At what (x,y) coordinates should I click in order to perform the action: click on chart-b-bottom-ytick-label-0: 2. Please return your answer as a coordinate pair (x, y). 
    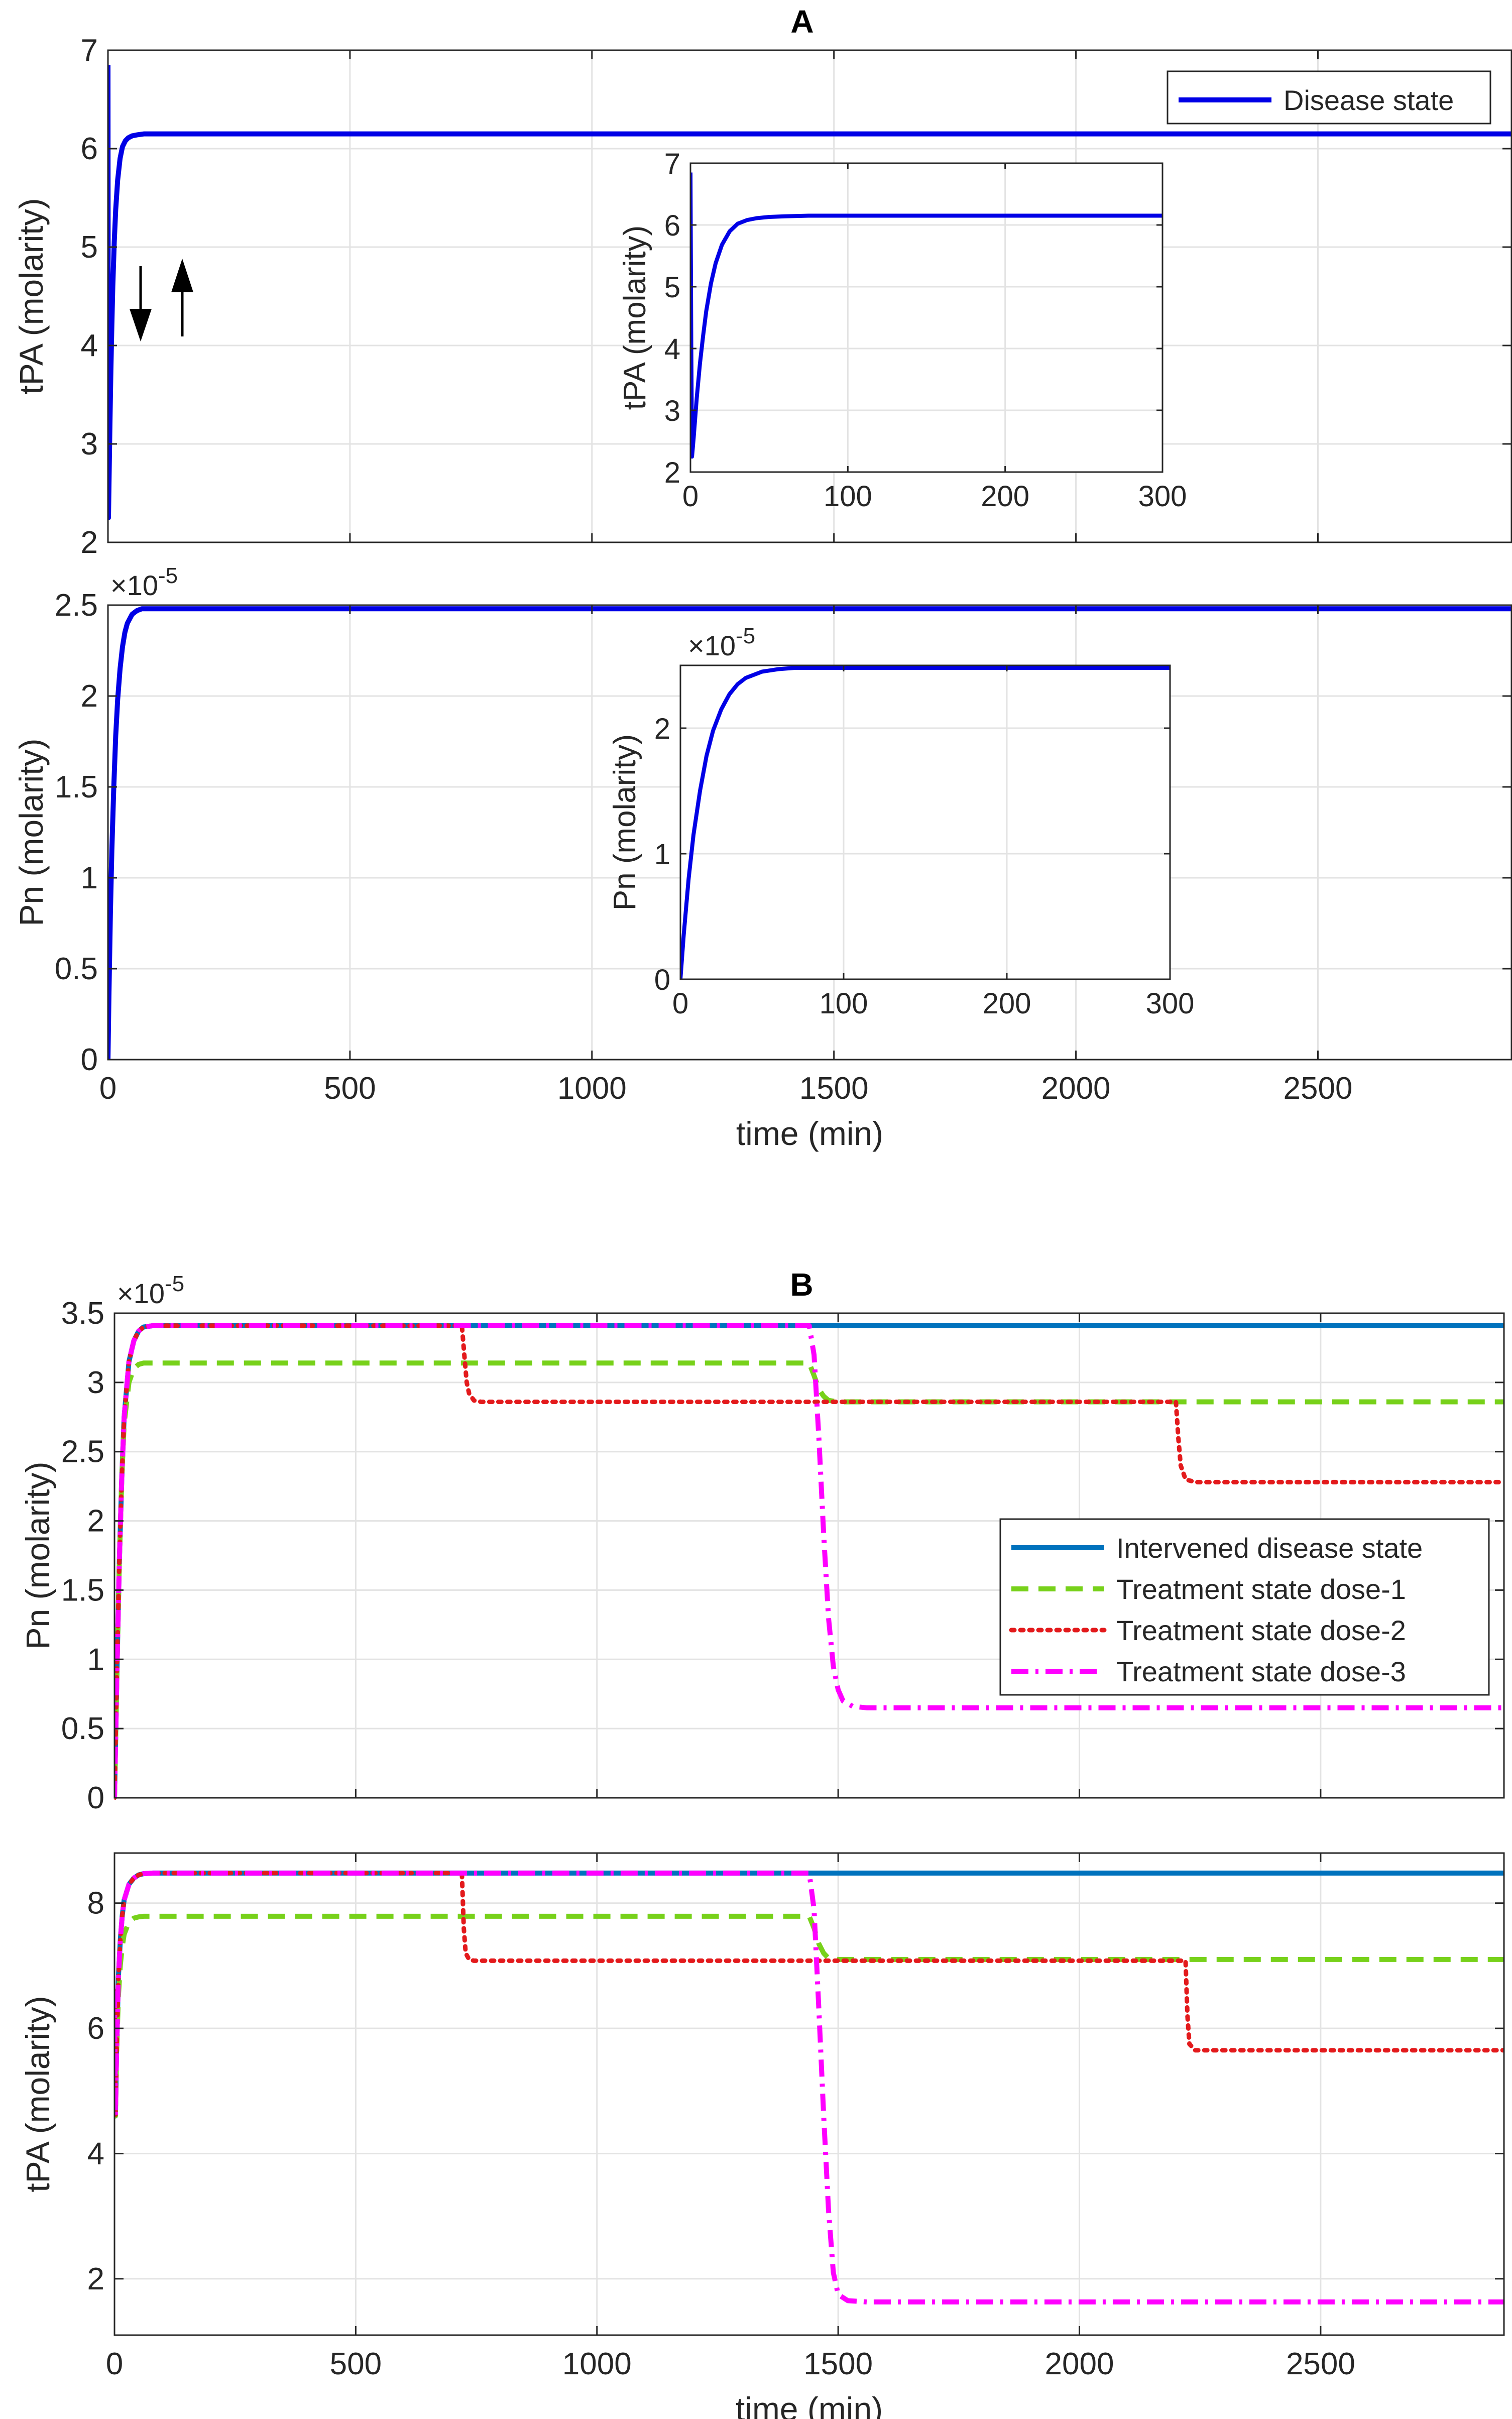
    Looking at the image, I should click on (95, 2279).